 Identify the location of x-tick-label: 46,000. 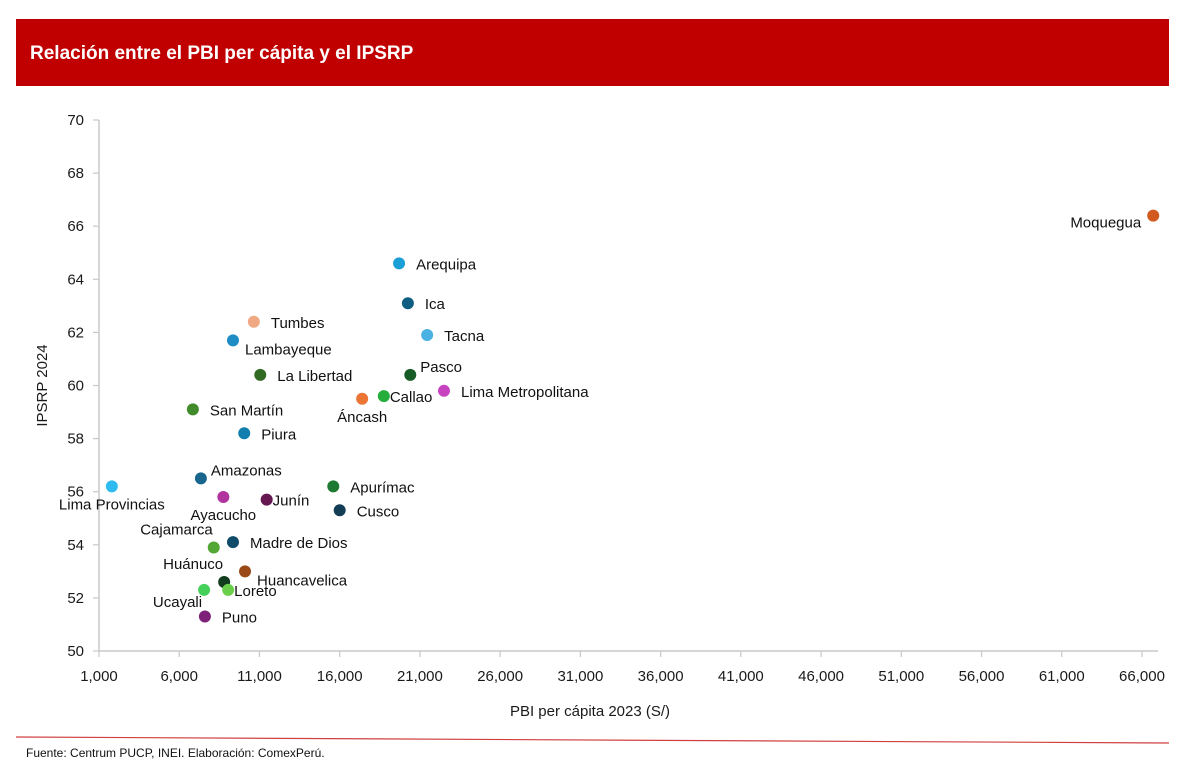
(821, 676).